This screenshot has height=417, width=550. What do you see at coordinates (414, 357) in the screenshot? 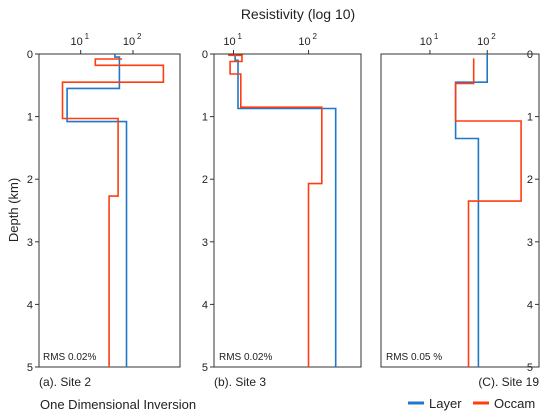
I see `rms-label: RMS 0.05 %` at bounding box center [414, 357].